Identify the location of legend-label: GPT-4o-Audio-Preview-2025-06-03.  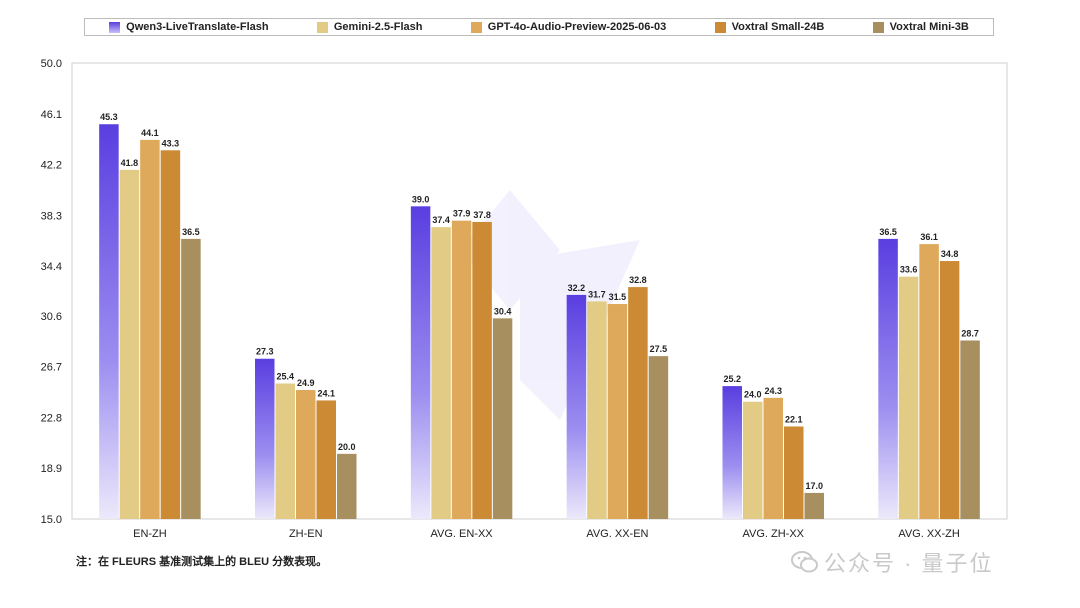
(577, 27).